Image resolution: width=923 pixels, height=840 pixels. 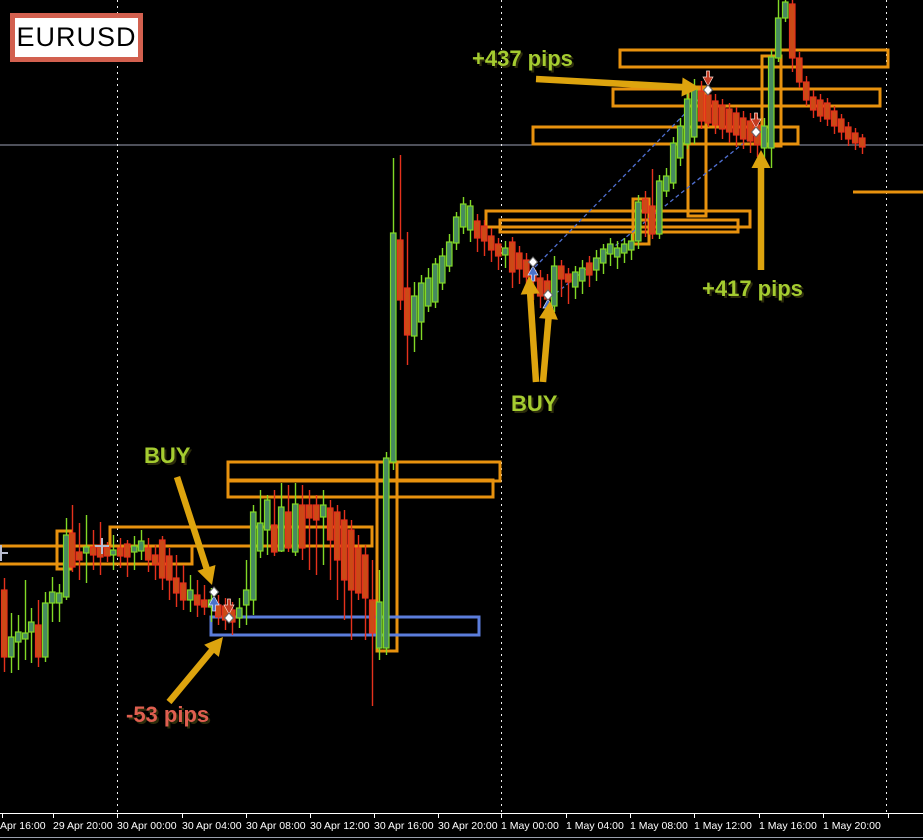 What do you see at coordinates (76, 37) in the screenshot?
I see `symbol-badge: EURUSD` at bounding box center [76, 37].